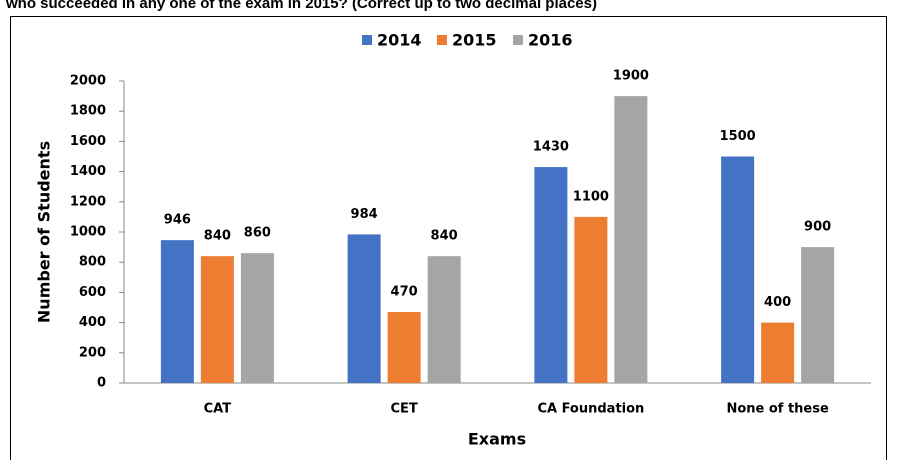 This screenshot has width=897, height=460. I want to click on value-label: 1500, so click(738, 136).